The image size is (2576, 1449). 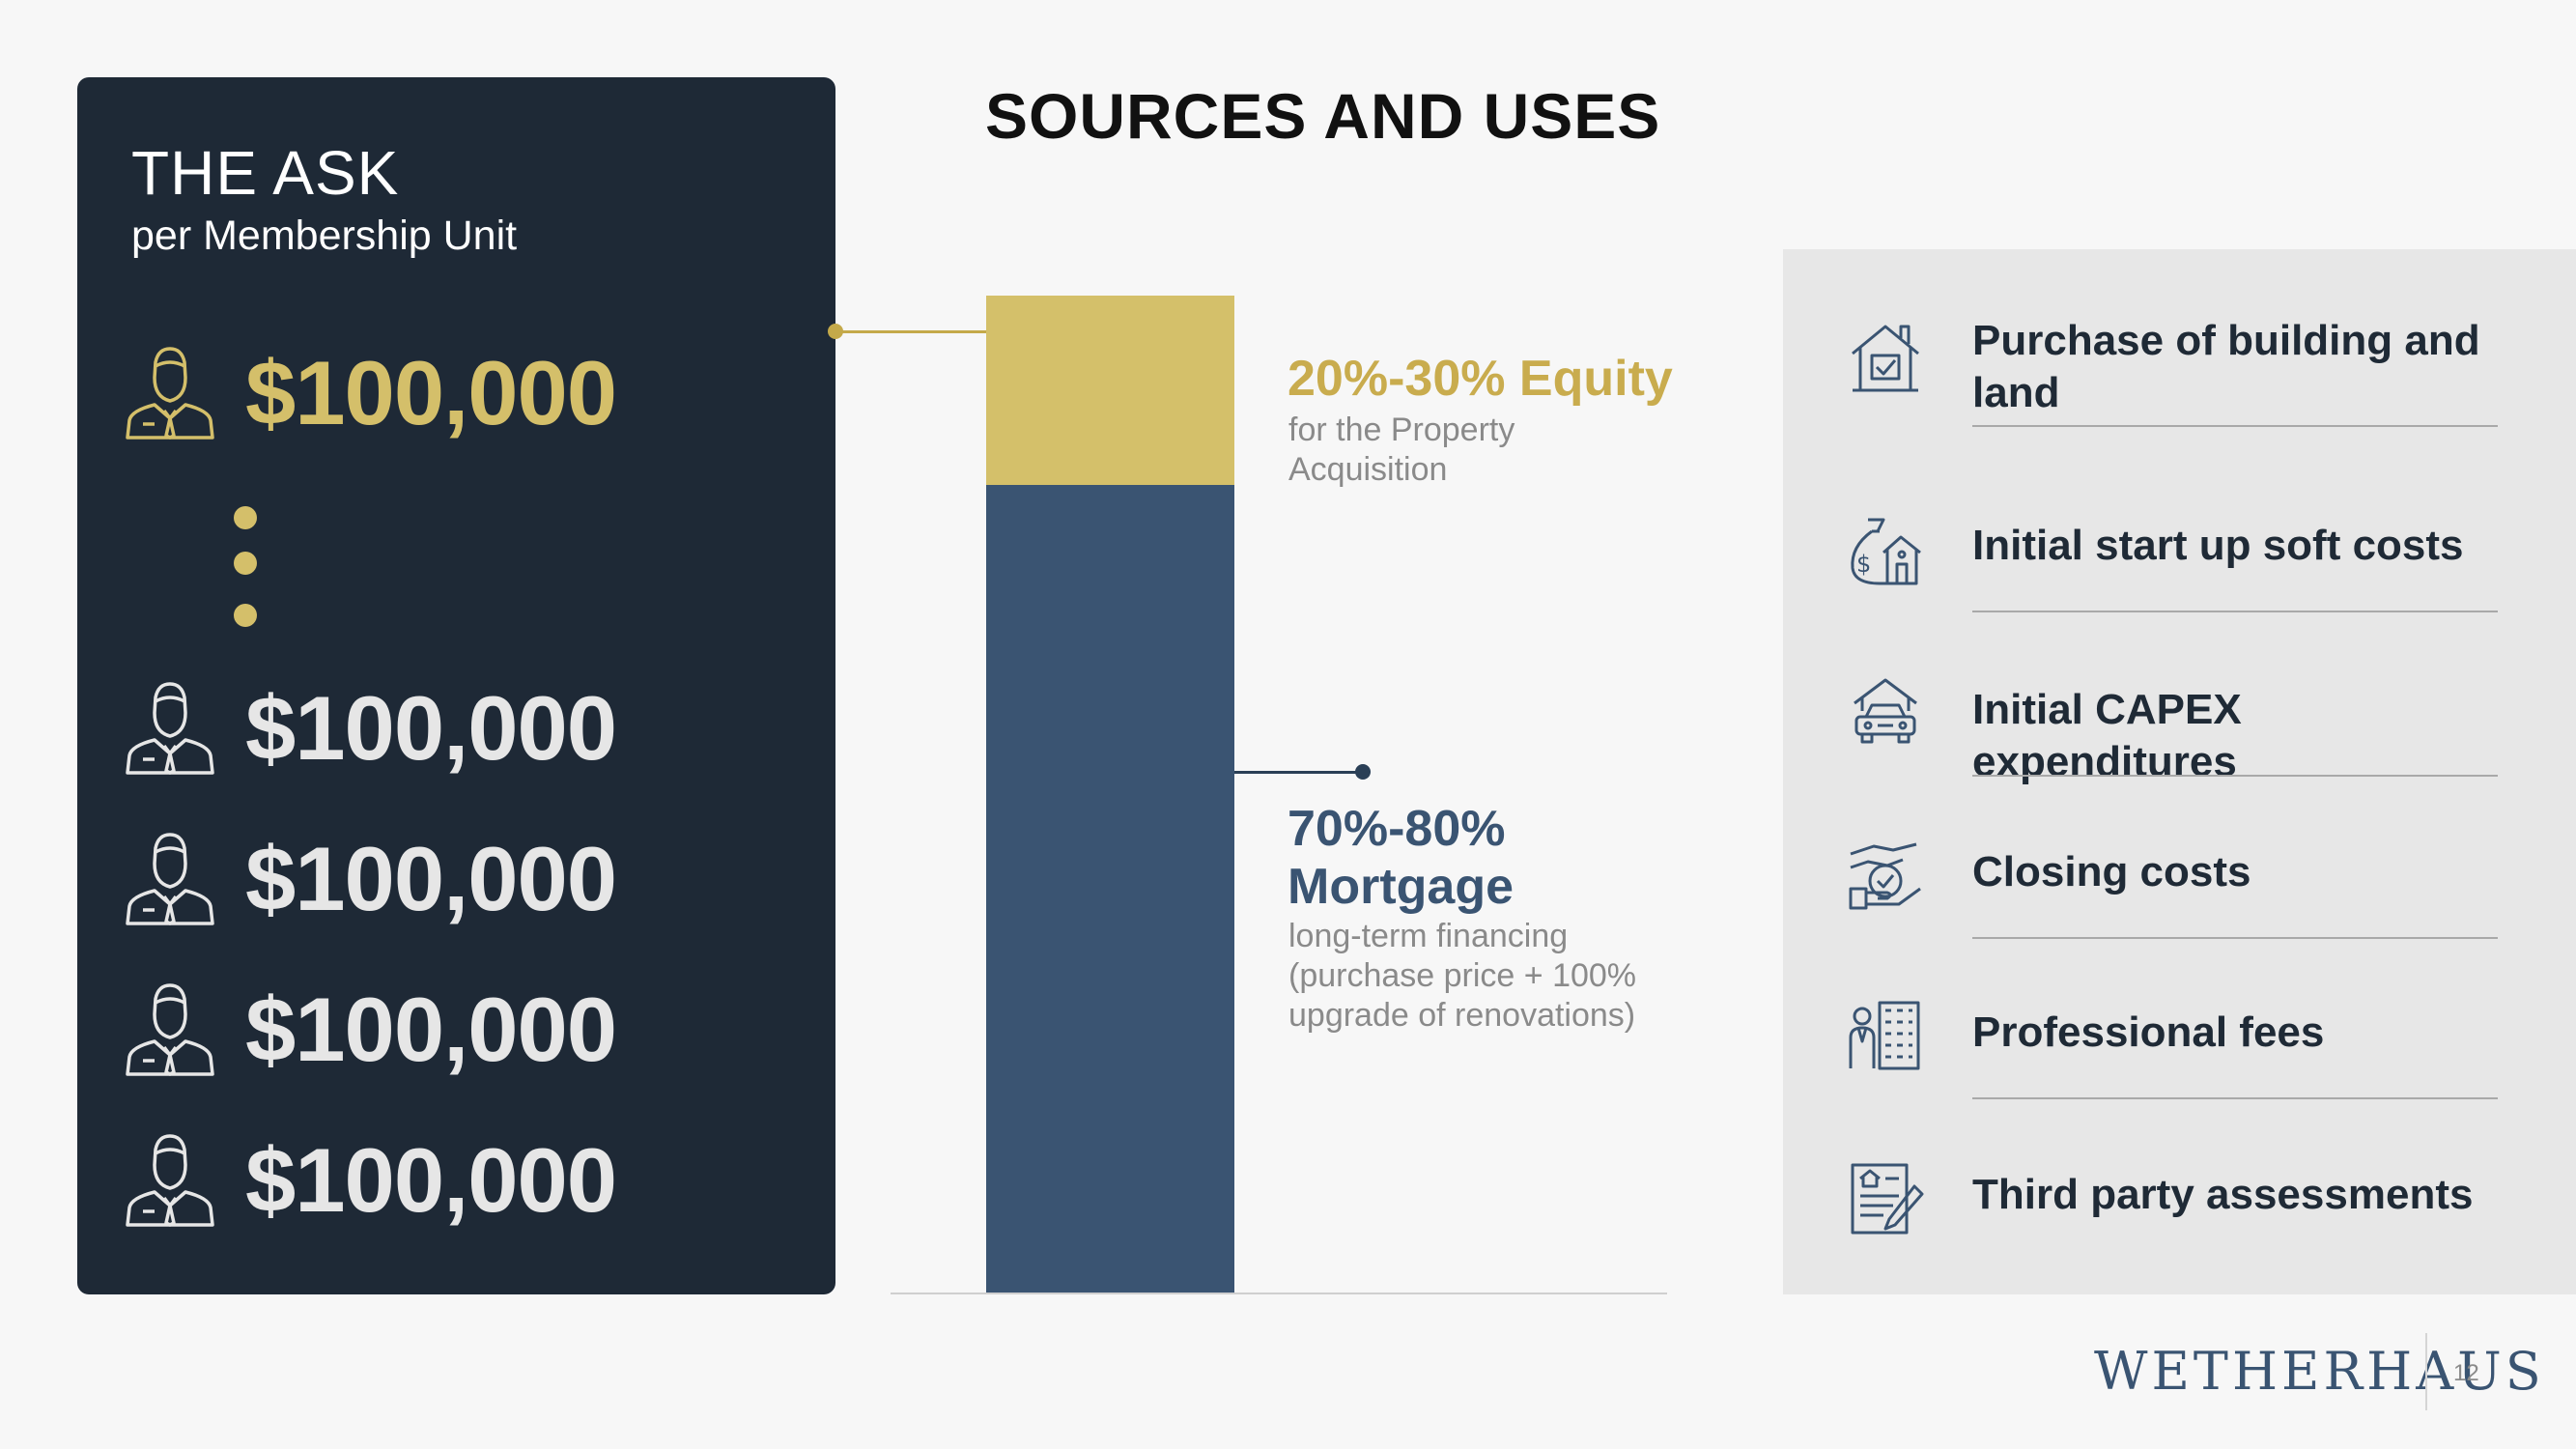 What do you see at coordinates (1401, 450) in the screenshot?
I see `equity-description: for the Property Acquisition` at bounding box center [1401, 450].